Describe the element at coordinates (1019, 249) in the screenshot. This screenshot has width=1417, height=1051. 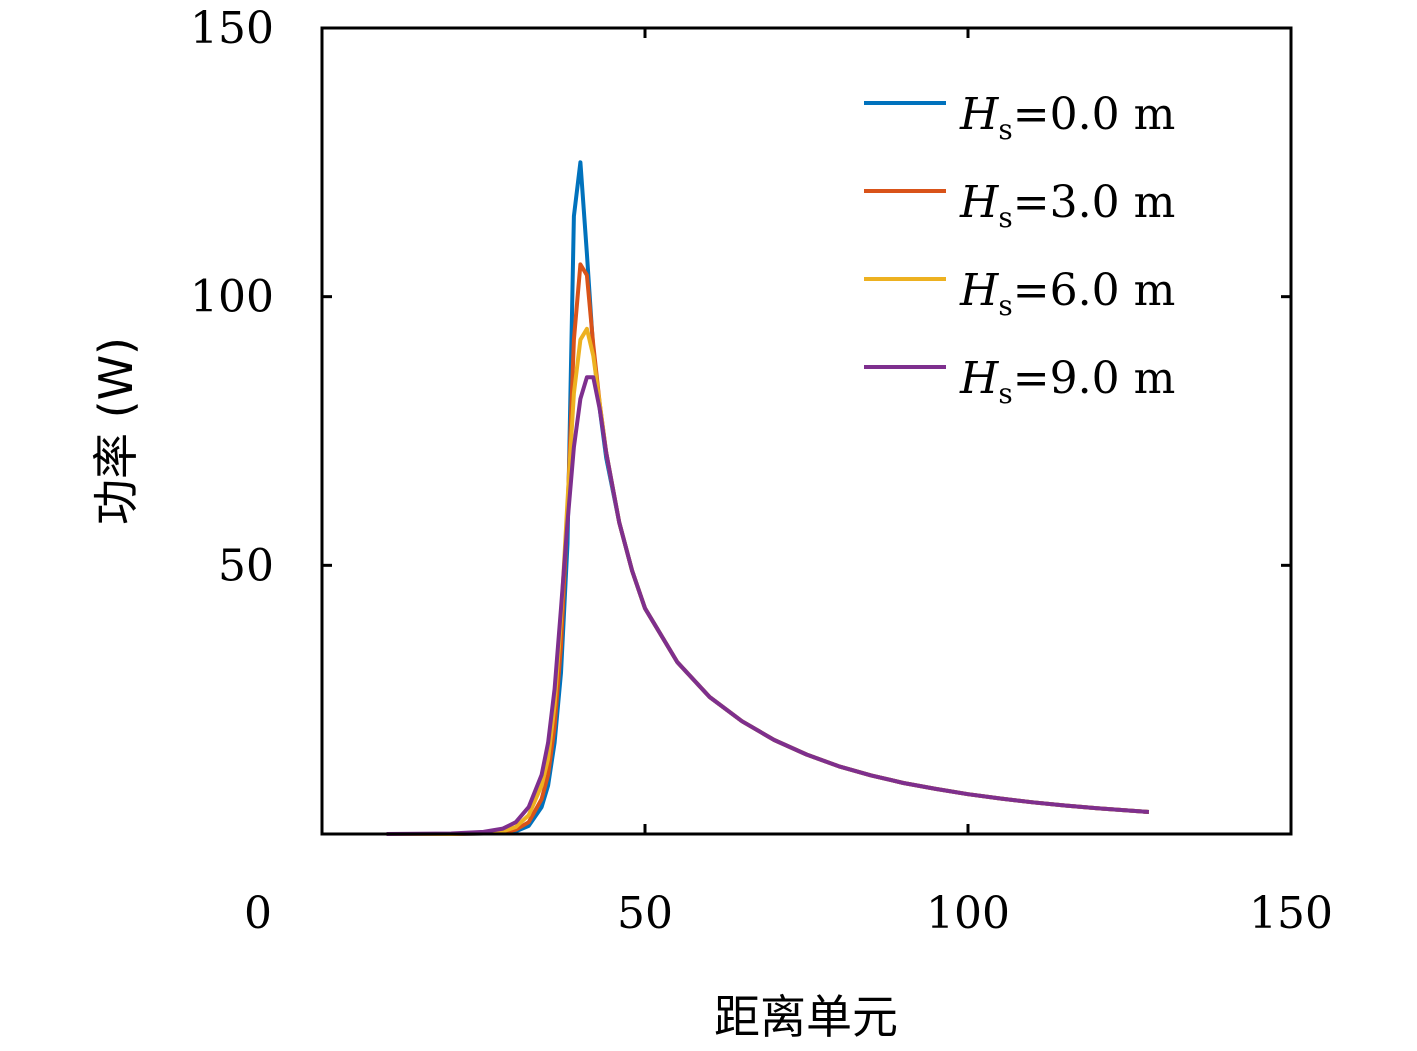
I see `legend: Hs=0.0 m Hs=3.0 m Hs=6.0 m Hs=9.0 m` at that location.